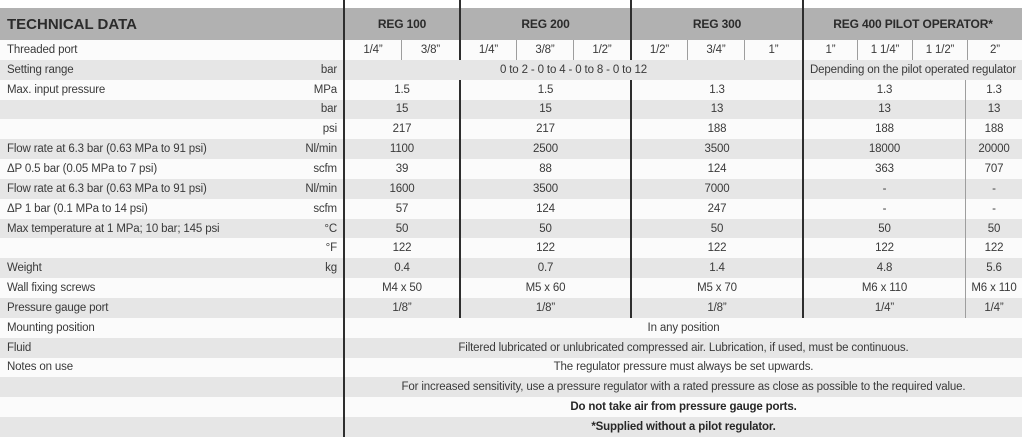 The image size is (1022, 440). I want to click on value-reg200: 3500, so click(544, 188).